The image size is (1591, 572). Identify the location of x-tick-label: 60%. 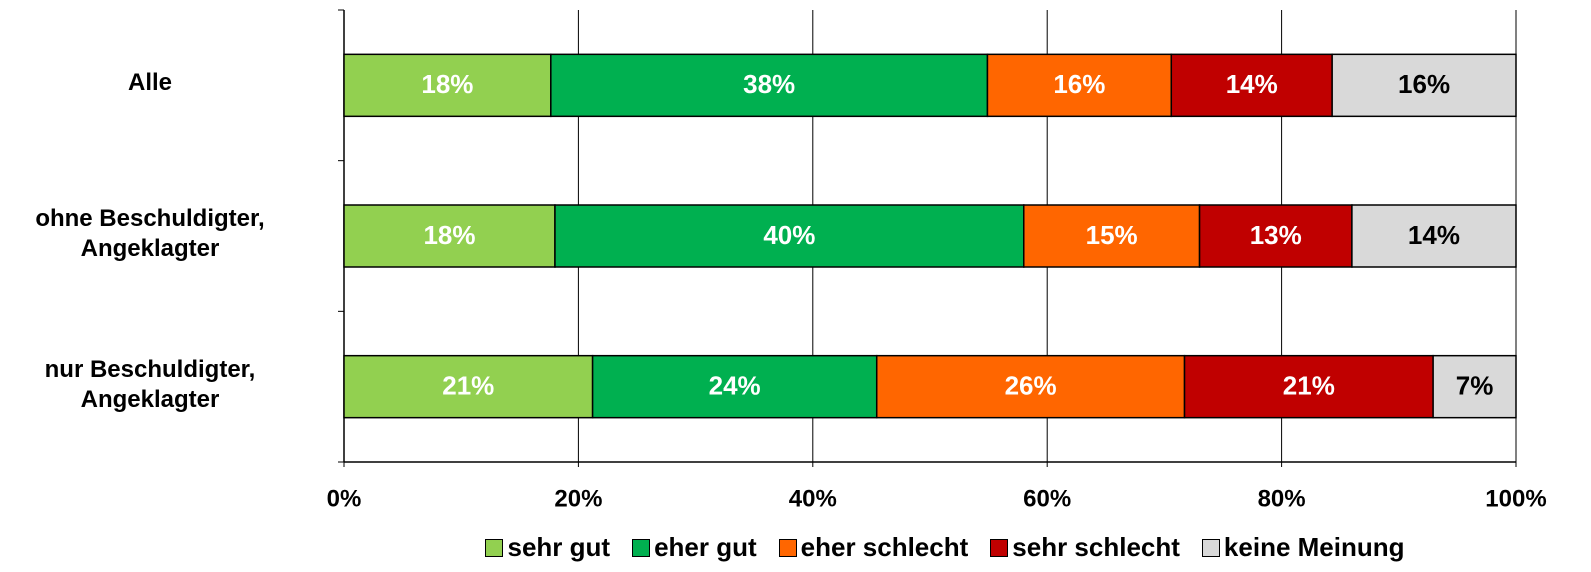
(1047, 498).